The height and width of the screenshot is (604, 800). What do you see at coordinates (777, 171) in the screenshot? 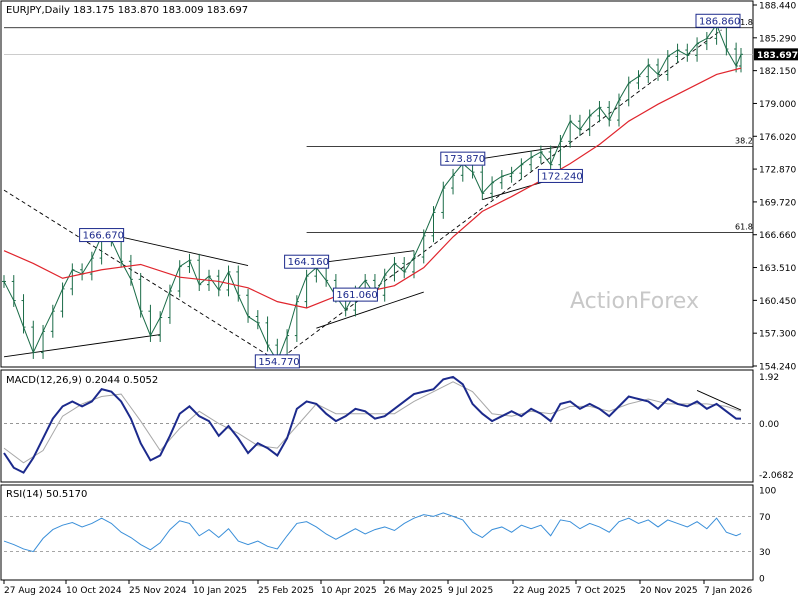
I see `price-axis-label: 172.870` at bounding box center [777, 171].